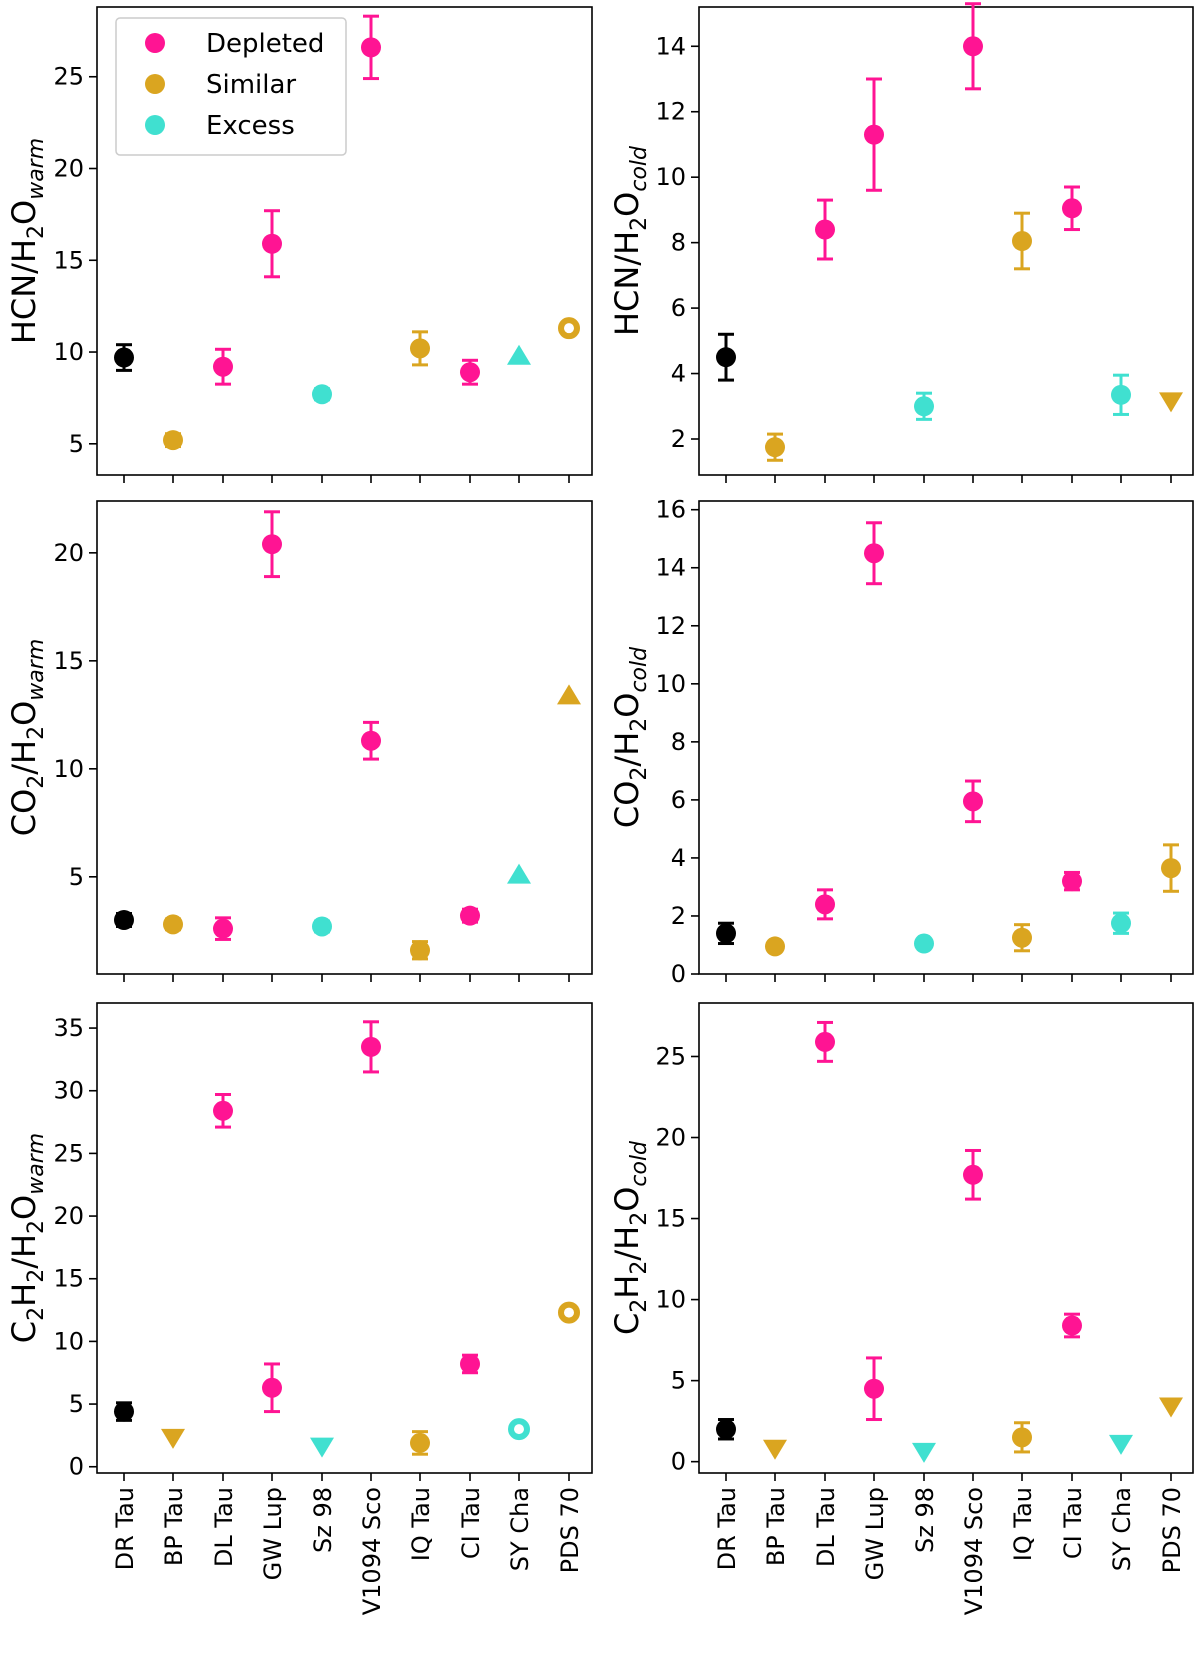 Image resolution: width=1200 pixels, height=1663 pixels. What do you see at coordinates (973, 1174) in the screenshot?
I see `point-v1094-sco` at bounding box center [973, 1174].